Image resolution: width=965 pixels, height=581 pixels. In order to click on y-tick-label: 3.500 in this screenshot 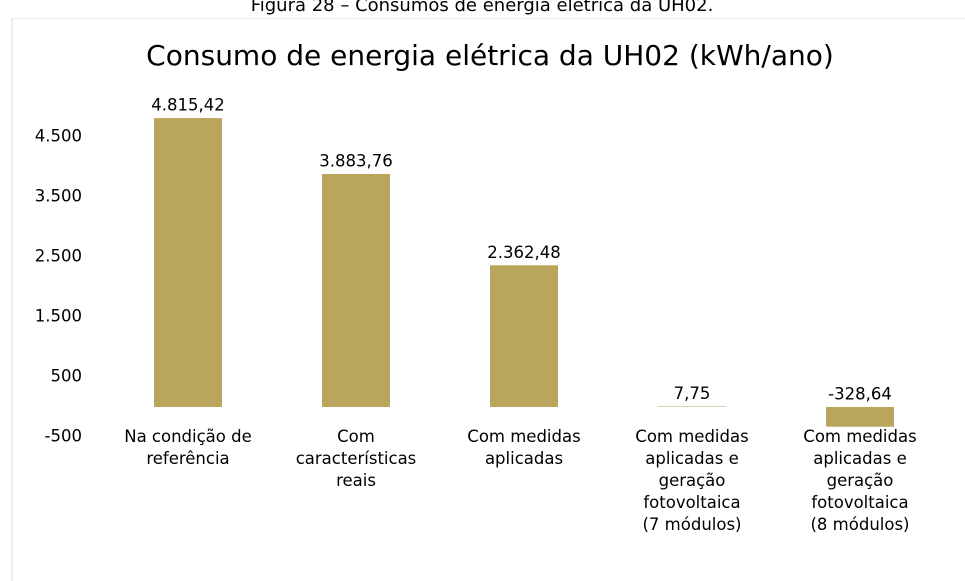, I will do `click(58, 196)`.